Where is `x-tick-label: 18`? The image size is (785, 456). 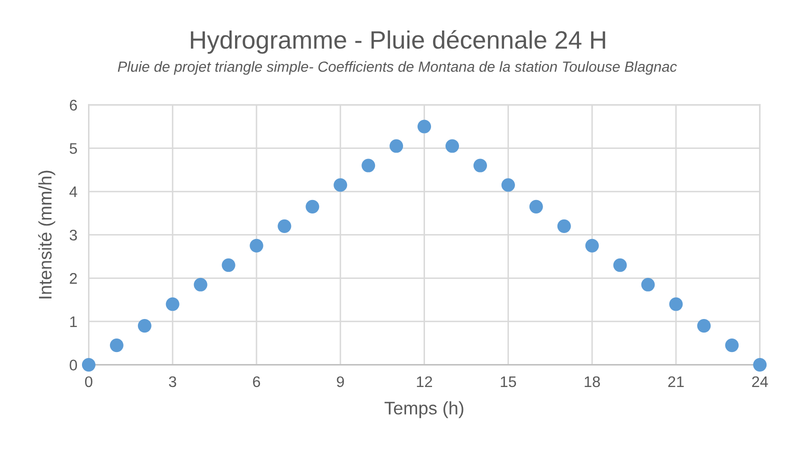
x-tick-label: 18 is located at coordinates (592, 382).